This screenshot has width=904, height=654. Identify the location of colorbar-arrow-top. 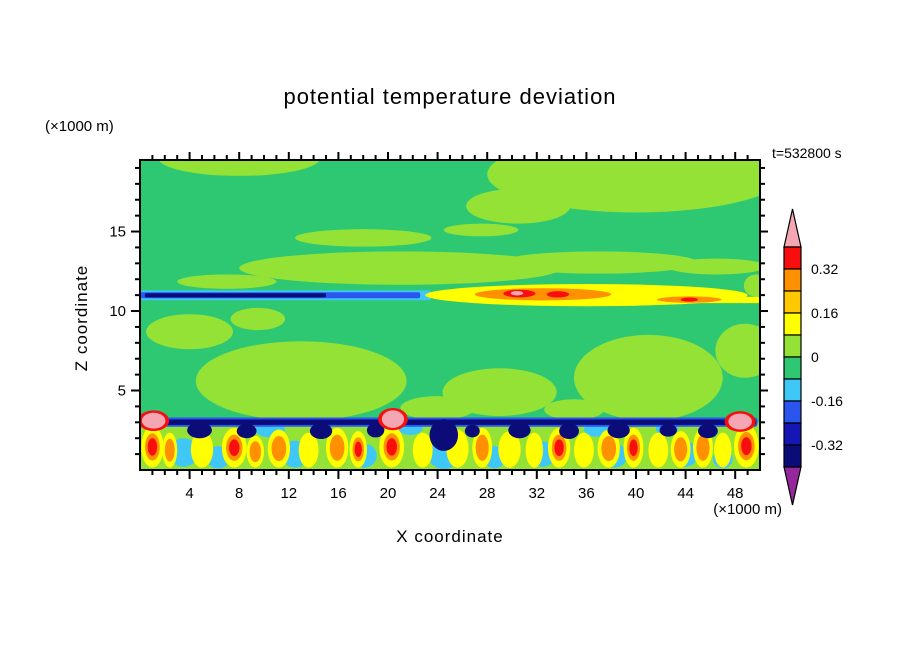
(792, 228).